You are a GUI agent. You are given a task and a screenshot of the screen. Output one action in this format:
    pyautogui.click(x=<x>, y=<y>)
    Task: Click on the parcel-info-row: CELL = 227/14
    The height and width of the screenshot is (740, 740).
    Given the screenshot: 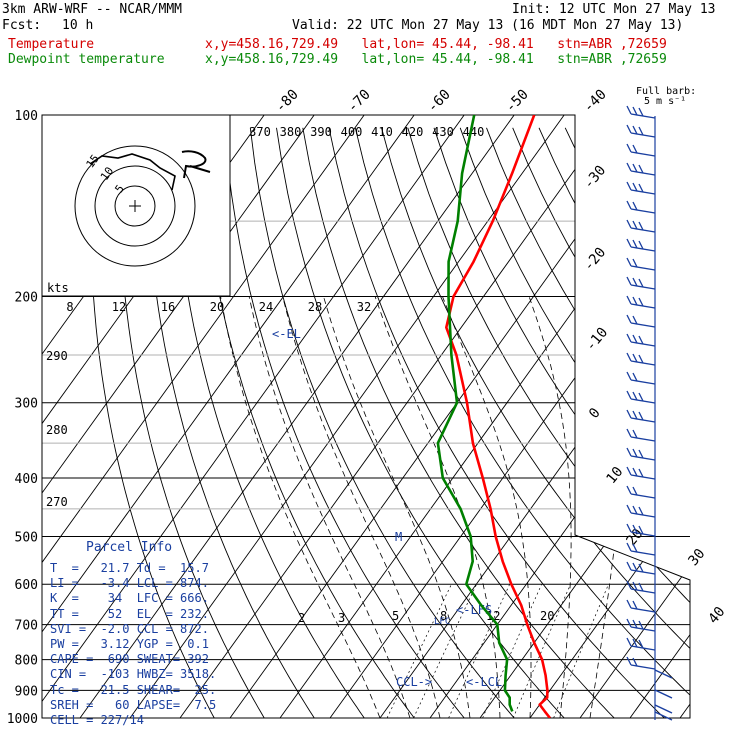 What is the action you would take?
    pyautogui.click(x=97, y=720)
    